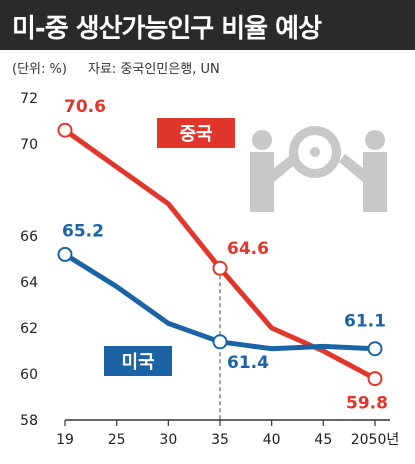  What do you see at coordinates (168, 440) in the screenshot?
I see `x-tick-label: 30` at bounding box center [168, 440].